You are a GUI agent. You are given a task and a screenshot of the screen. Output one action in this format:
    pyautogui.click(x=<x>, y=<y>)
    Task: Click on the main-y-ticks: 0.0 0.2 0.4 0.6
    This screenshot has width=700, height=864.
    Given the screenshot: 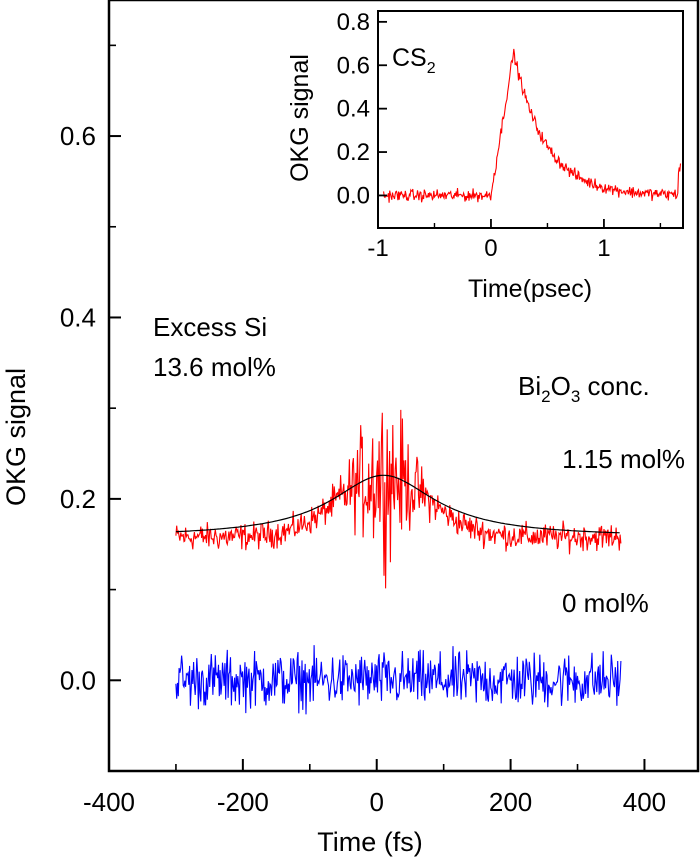 What is the action you would take?
    pyautogui.click(x=90, y=408)
    